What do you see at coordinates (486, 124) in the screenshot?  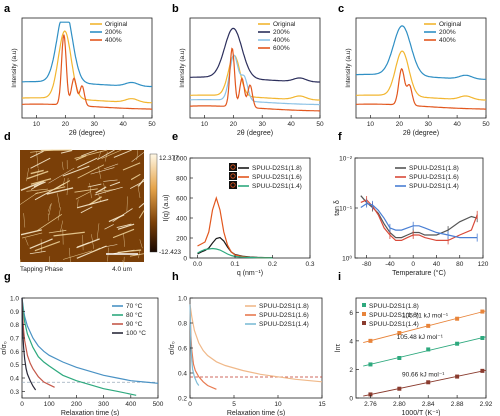 I see `x-tick-label: 50` at bounding box center [486, 124].